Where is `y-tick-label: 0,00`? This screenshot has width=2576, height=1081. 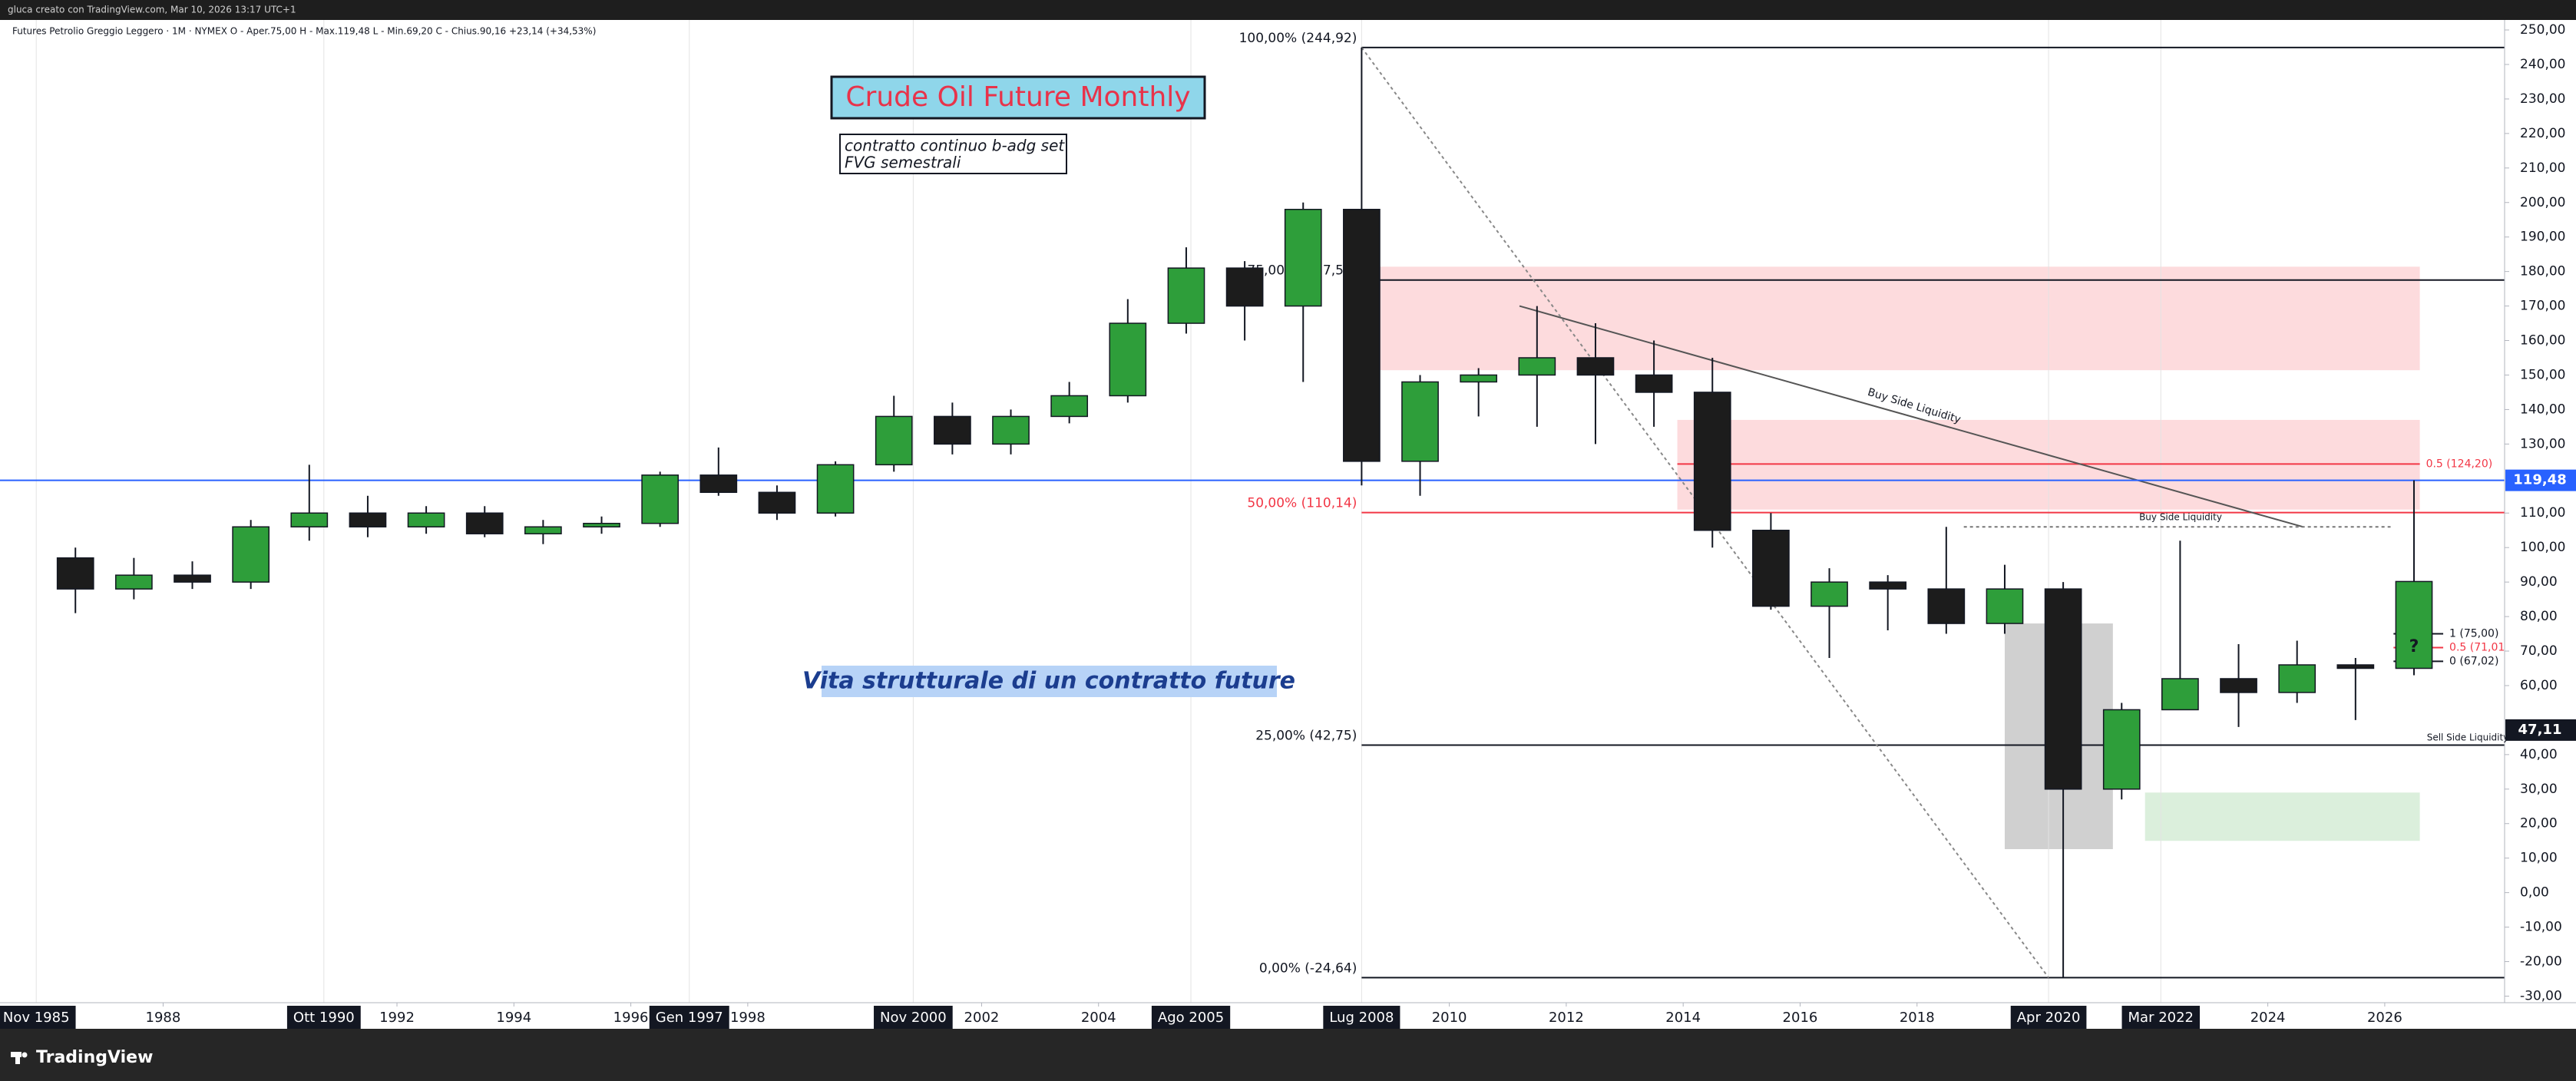 y-tick-label: 0,00 is located at coordinates (2534, 893).